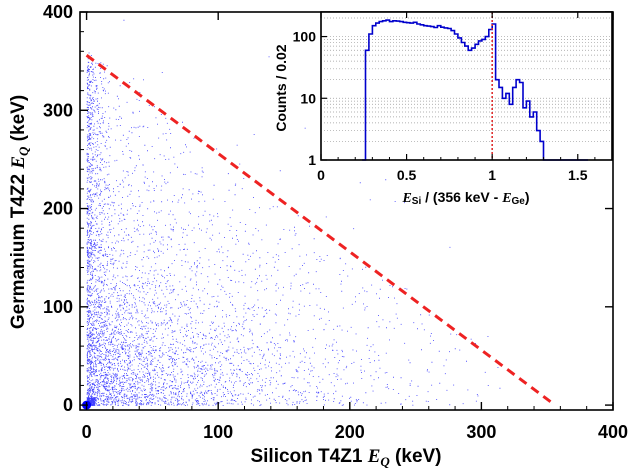 This screenshot has height=473, width=634. Describe the element at coordinates (308, 98) in the screenshot. I see `inset-y-tick-label: 10` at that location.